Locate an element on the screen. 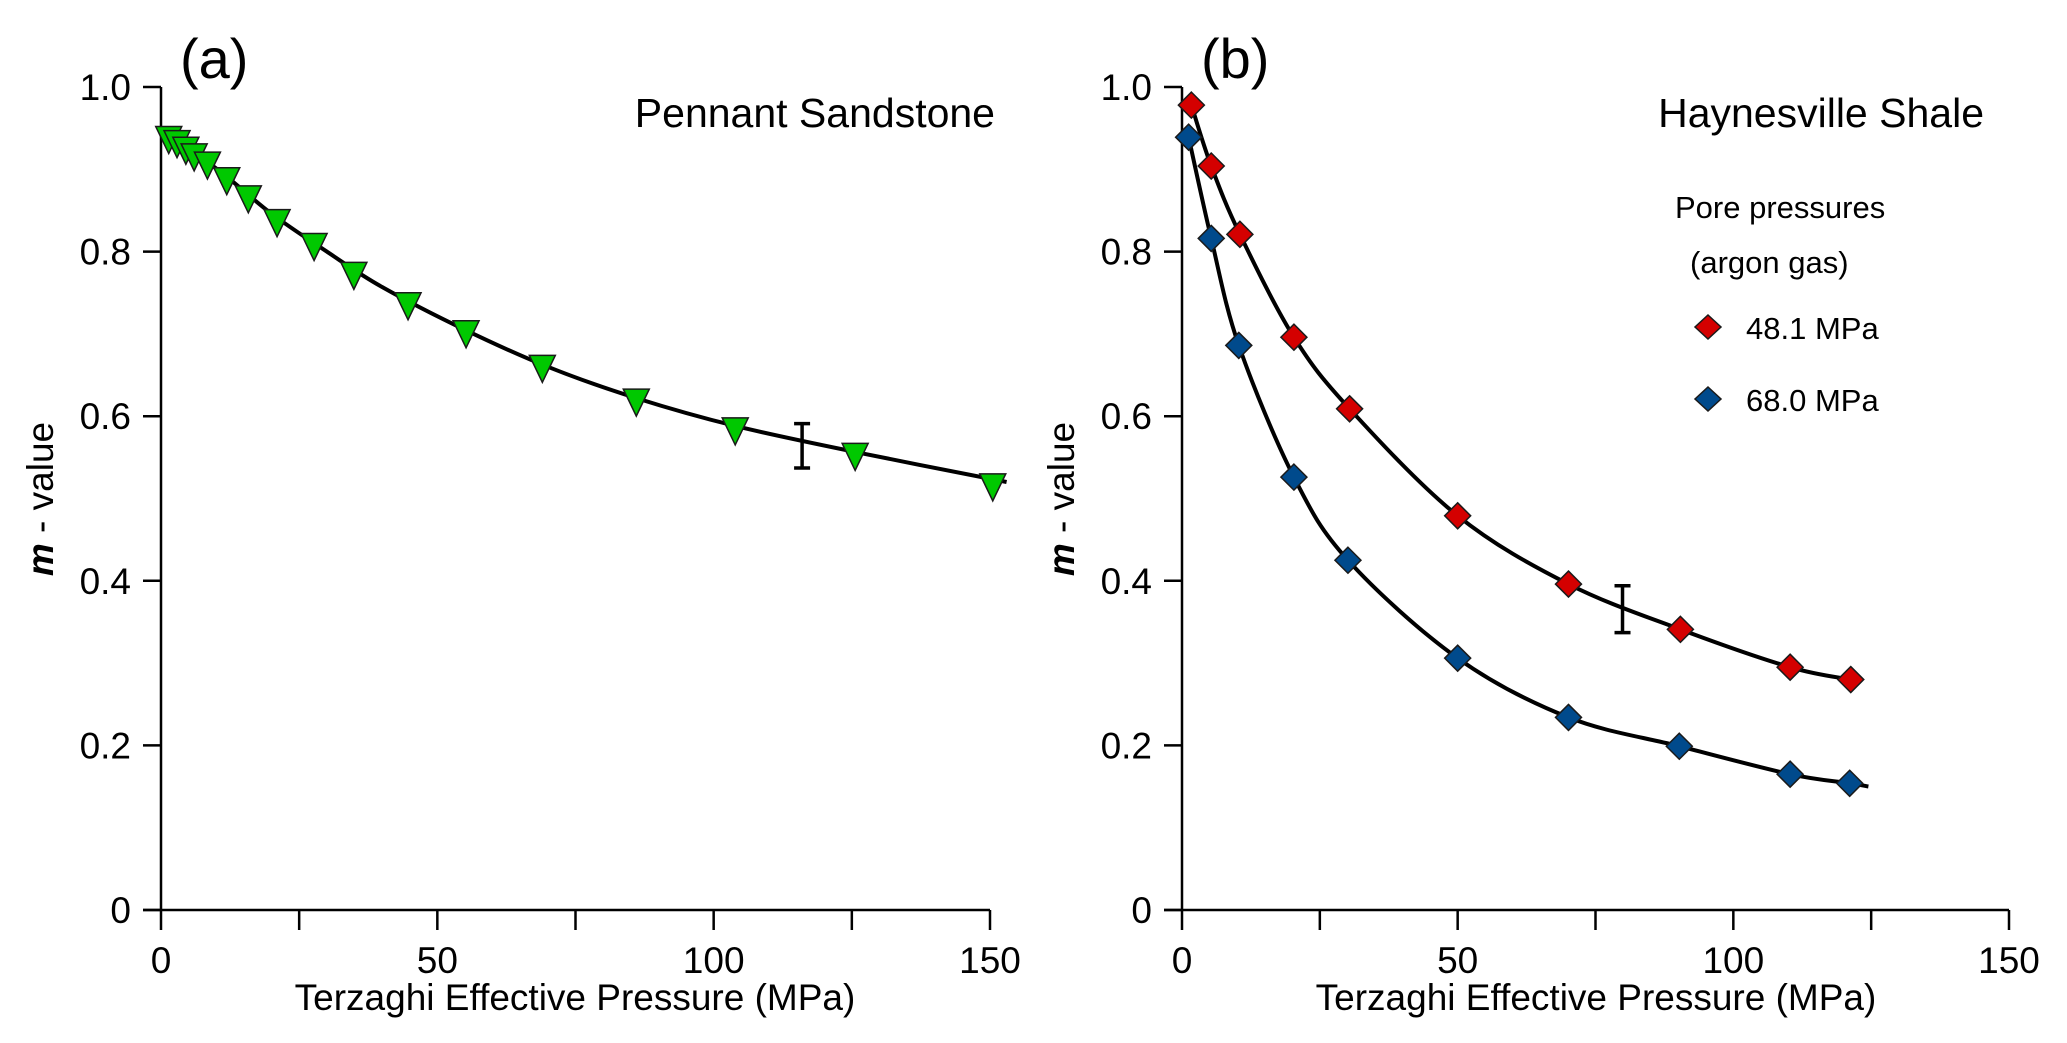 The image size is (2067, 1043). legend-items: 48.1 MPa 68.0 MPa is located at coordinates (1786, 364).